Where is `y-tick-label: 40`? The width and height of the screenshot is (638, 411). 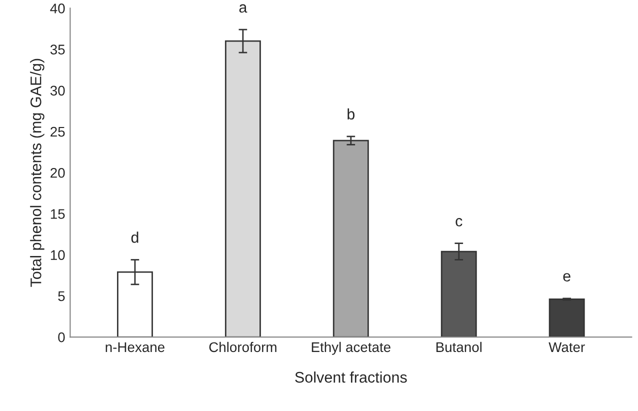 y-tick-label: 40 is located at coordinates (57, 9).